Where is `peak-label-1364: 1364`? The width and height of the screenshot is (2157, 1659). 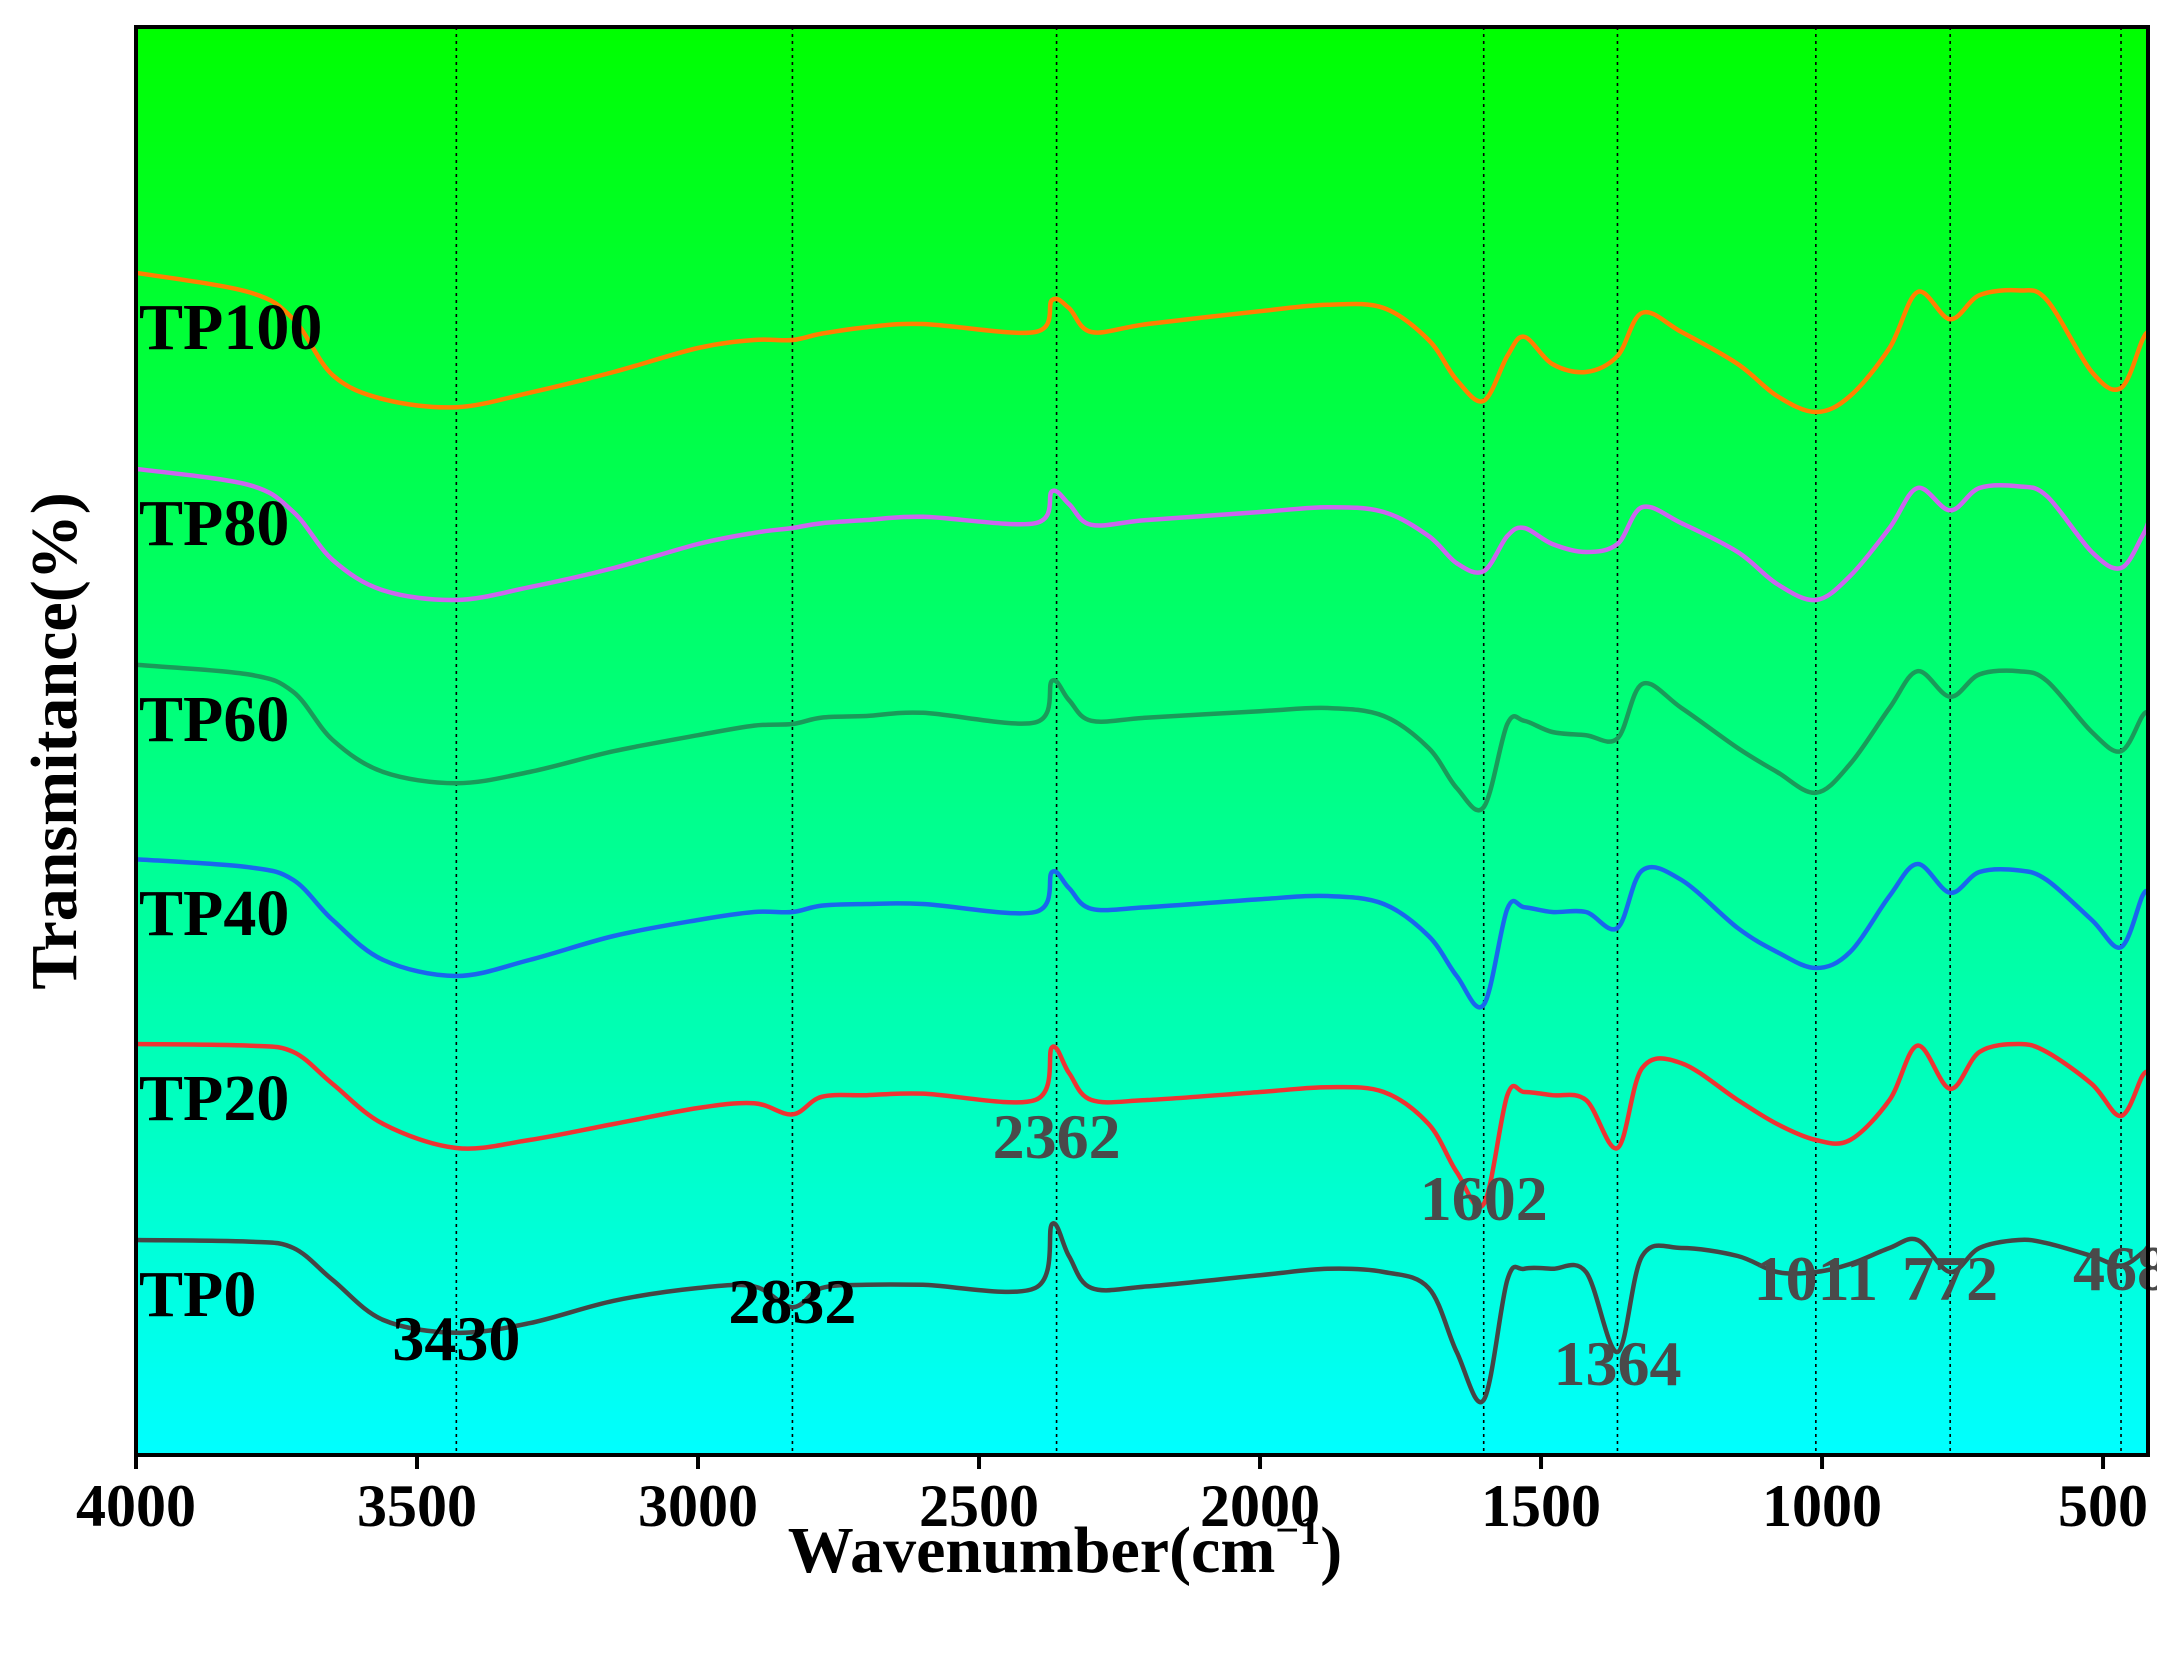
peak-label-1364: 1364 is located at coordinates (1617, 1363).